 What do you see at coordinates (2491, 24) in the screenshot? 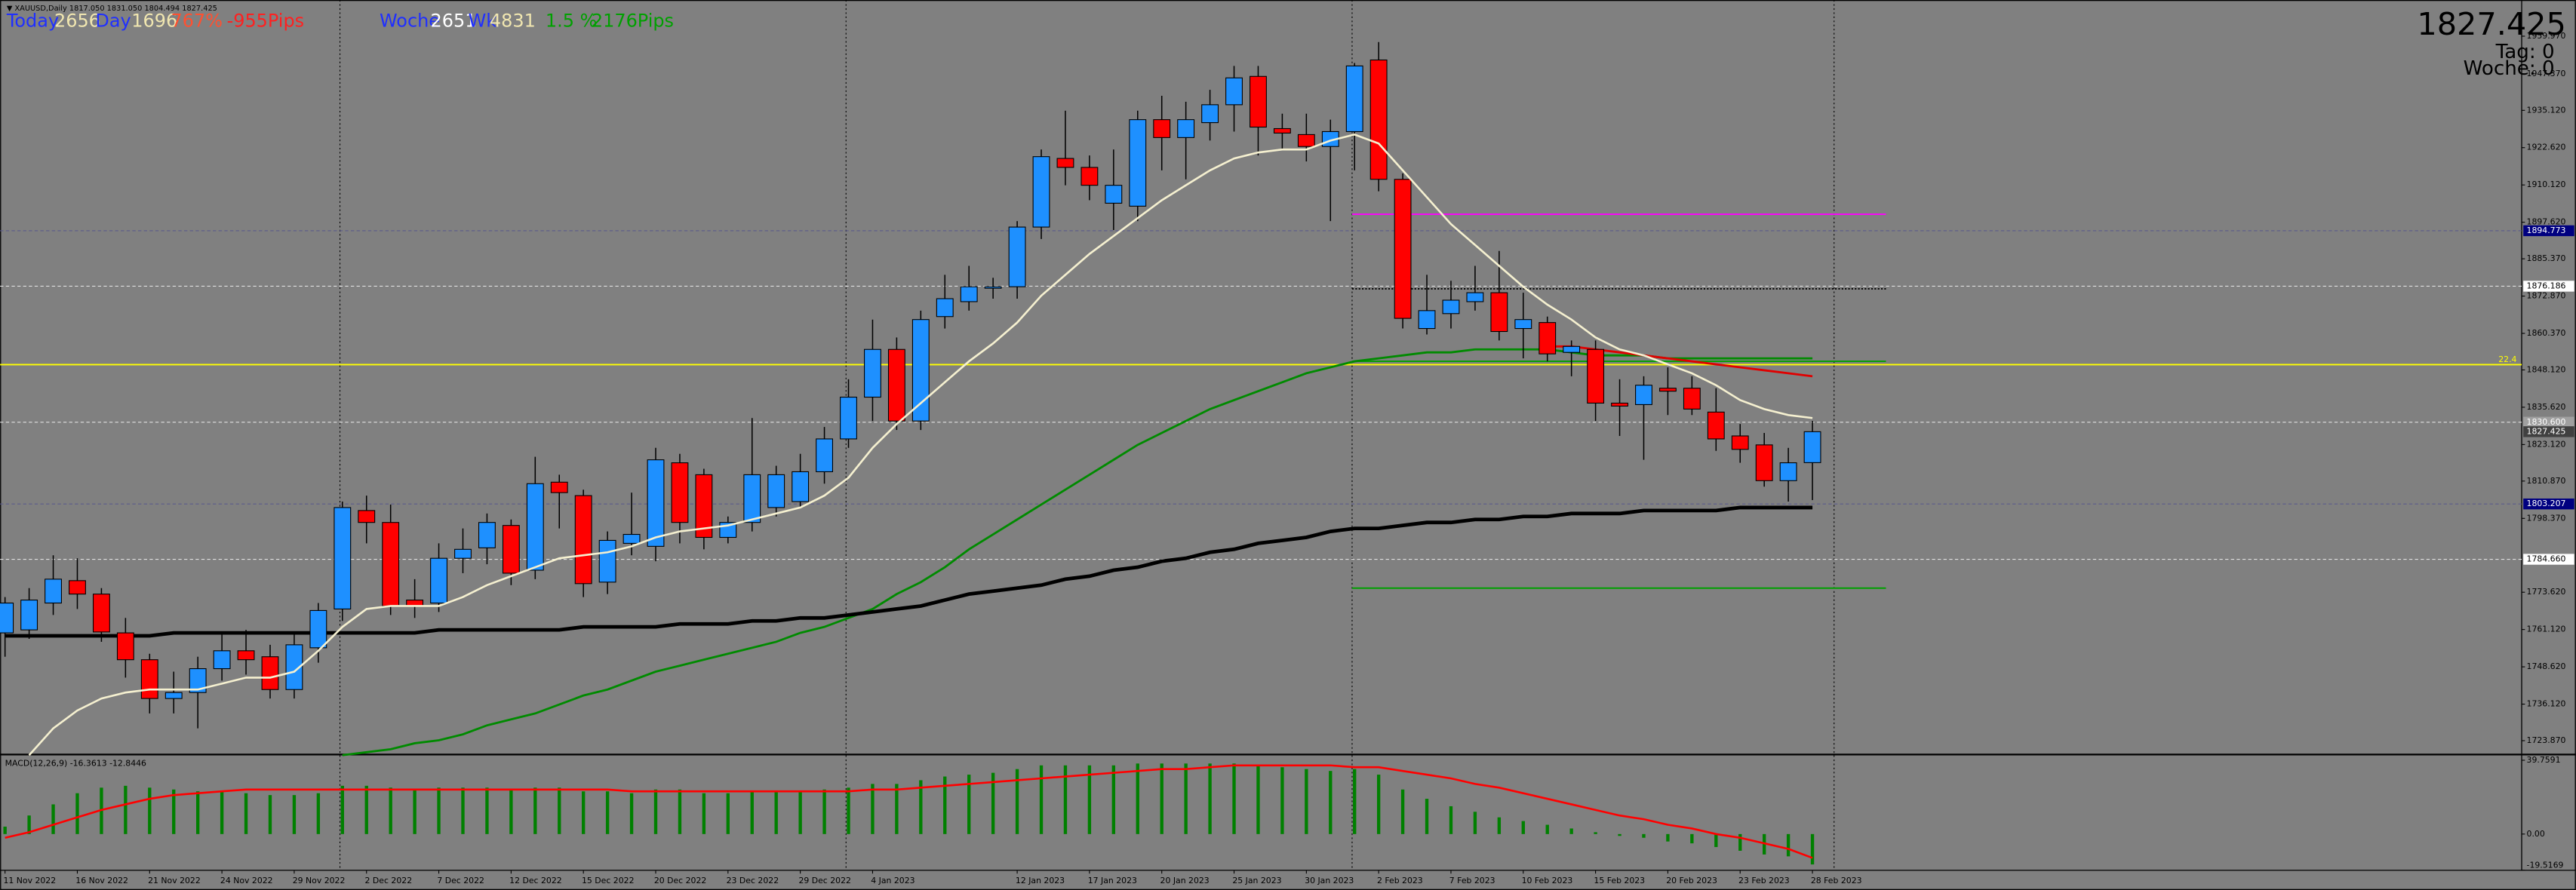
I see `current-price: 1827.425` at bounding box center [2491, 24].